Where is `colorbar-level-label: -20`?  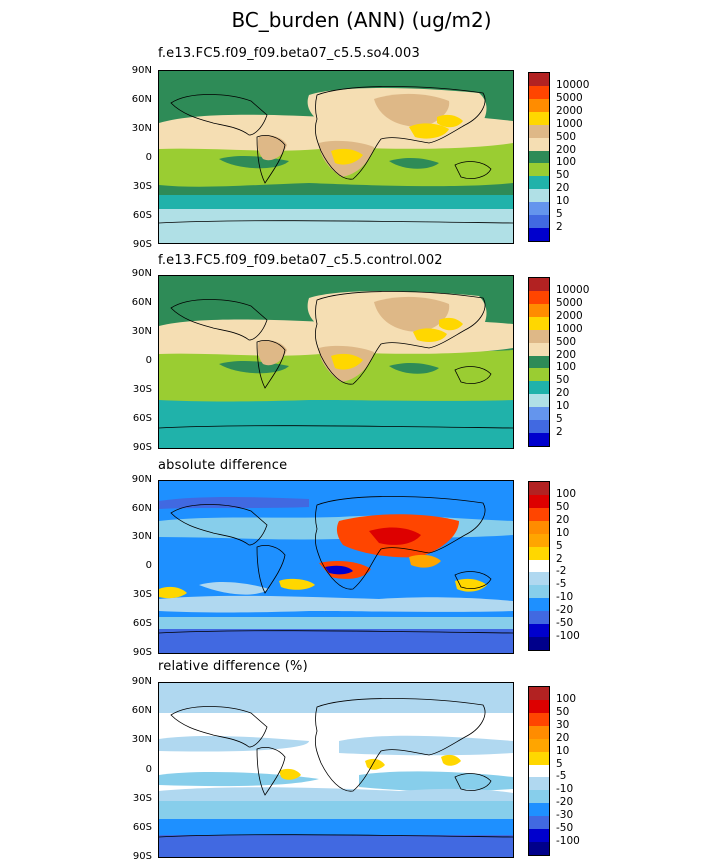 colorbar-level-label: -20 is located at coordinates (565, 610).